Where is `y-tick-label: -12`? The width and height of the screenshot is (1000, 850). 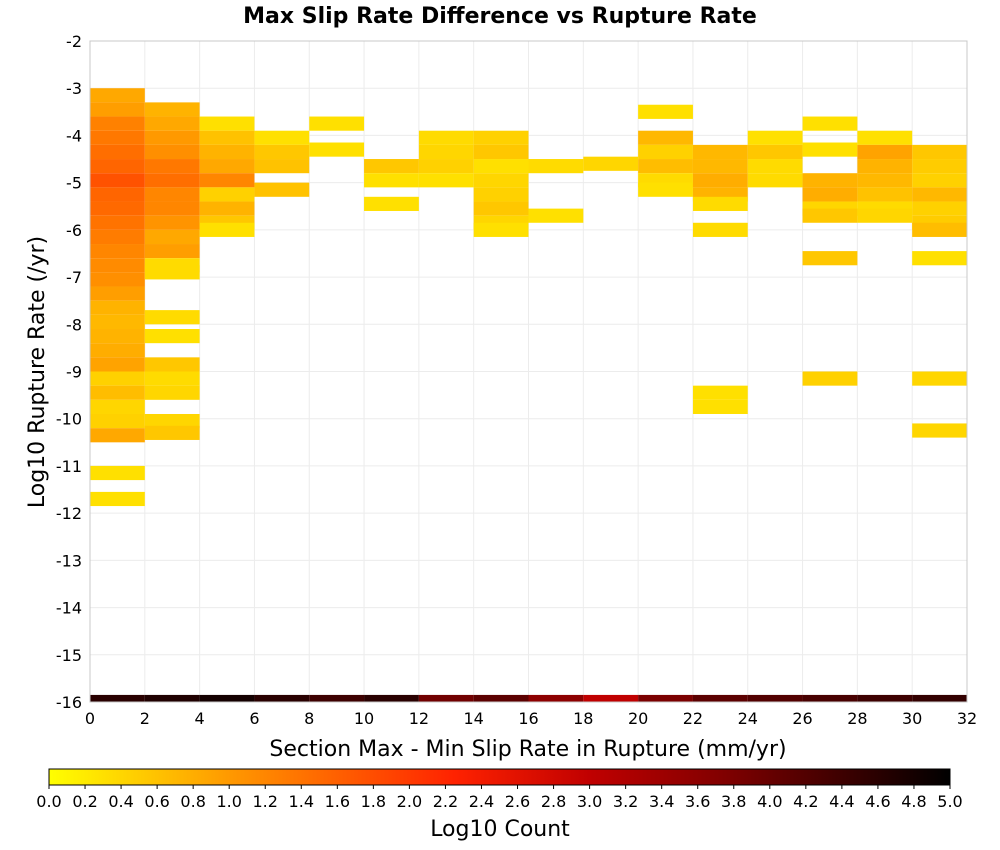
y-tick-label: -12 is located at coordinates (69, 513).